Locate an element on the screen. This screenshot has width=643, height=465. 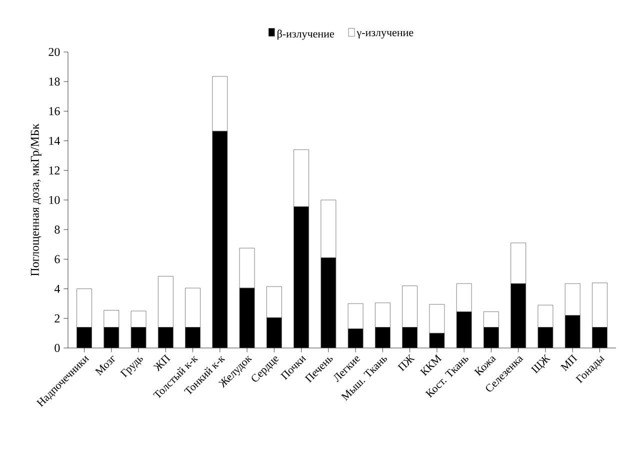
y-tick-label: 0 is located at coordinates (57, 348).